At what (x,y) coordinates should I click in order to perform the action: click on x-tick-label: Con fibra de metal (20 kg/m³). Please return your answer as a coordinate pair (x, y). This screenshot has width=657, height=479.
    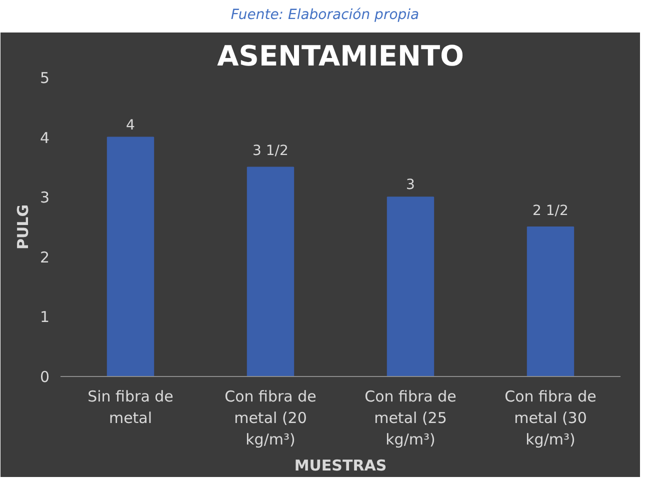
    Looking at the image, I should click on (270, 418).